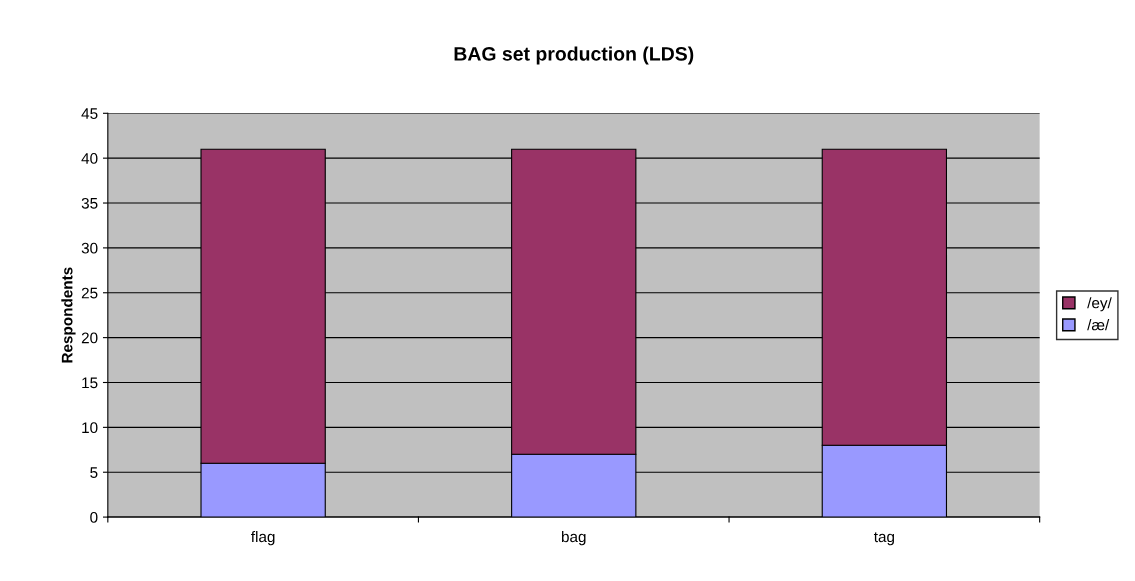 The height and width of the screenshot is (581, 1135). What do you see at coordinates (883, 539) in the screenshot?
I see `x-tick-label: tag` at bounding box center [883, 539].